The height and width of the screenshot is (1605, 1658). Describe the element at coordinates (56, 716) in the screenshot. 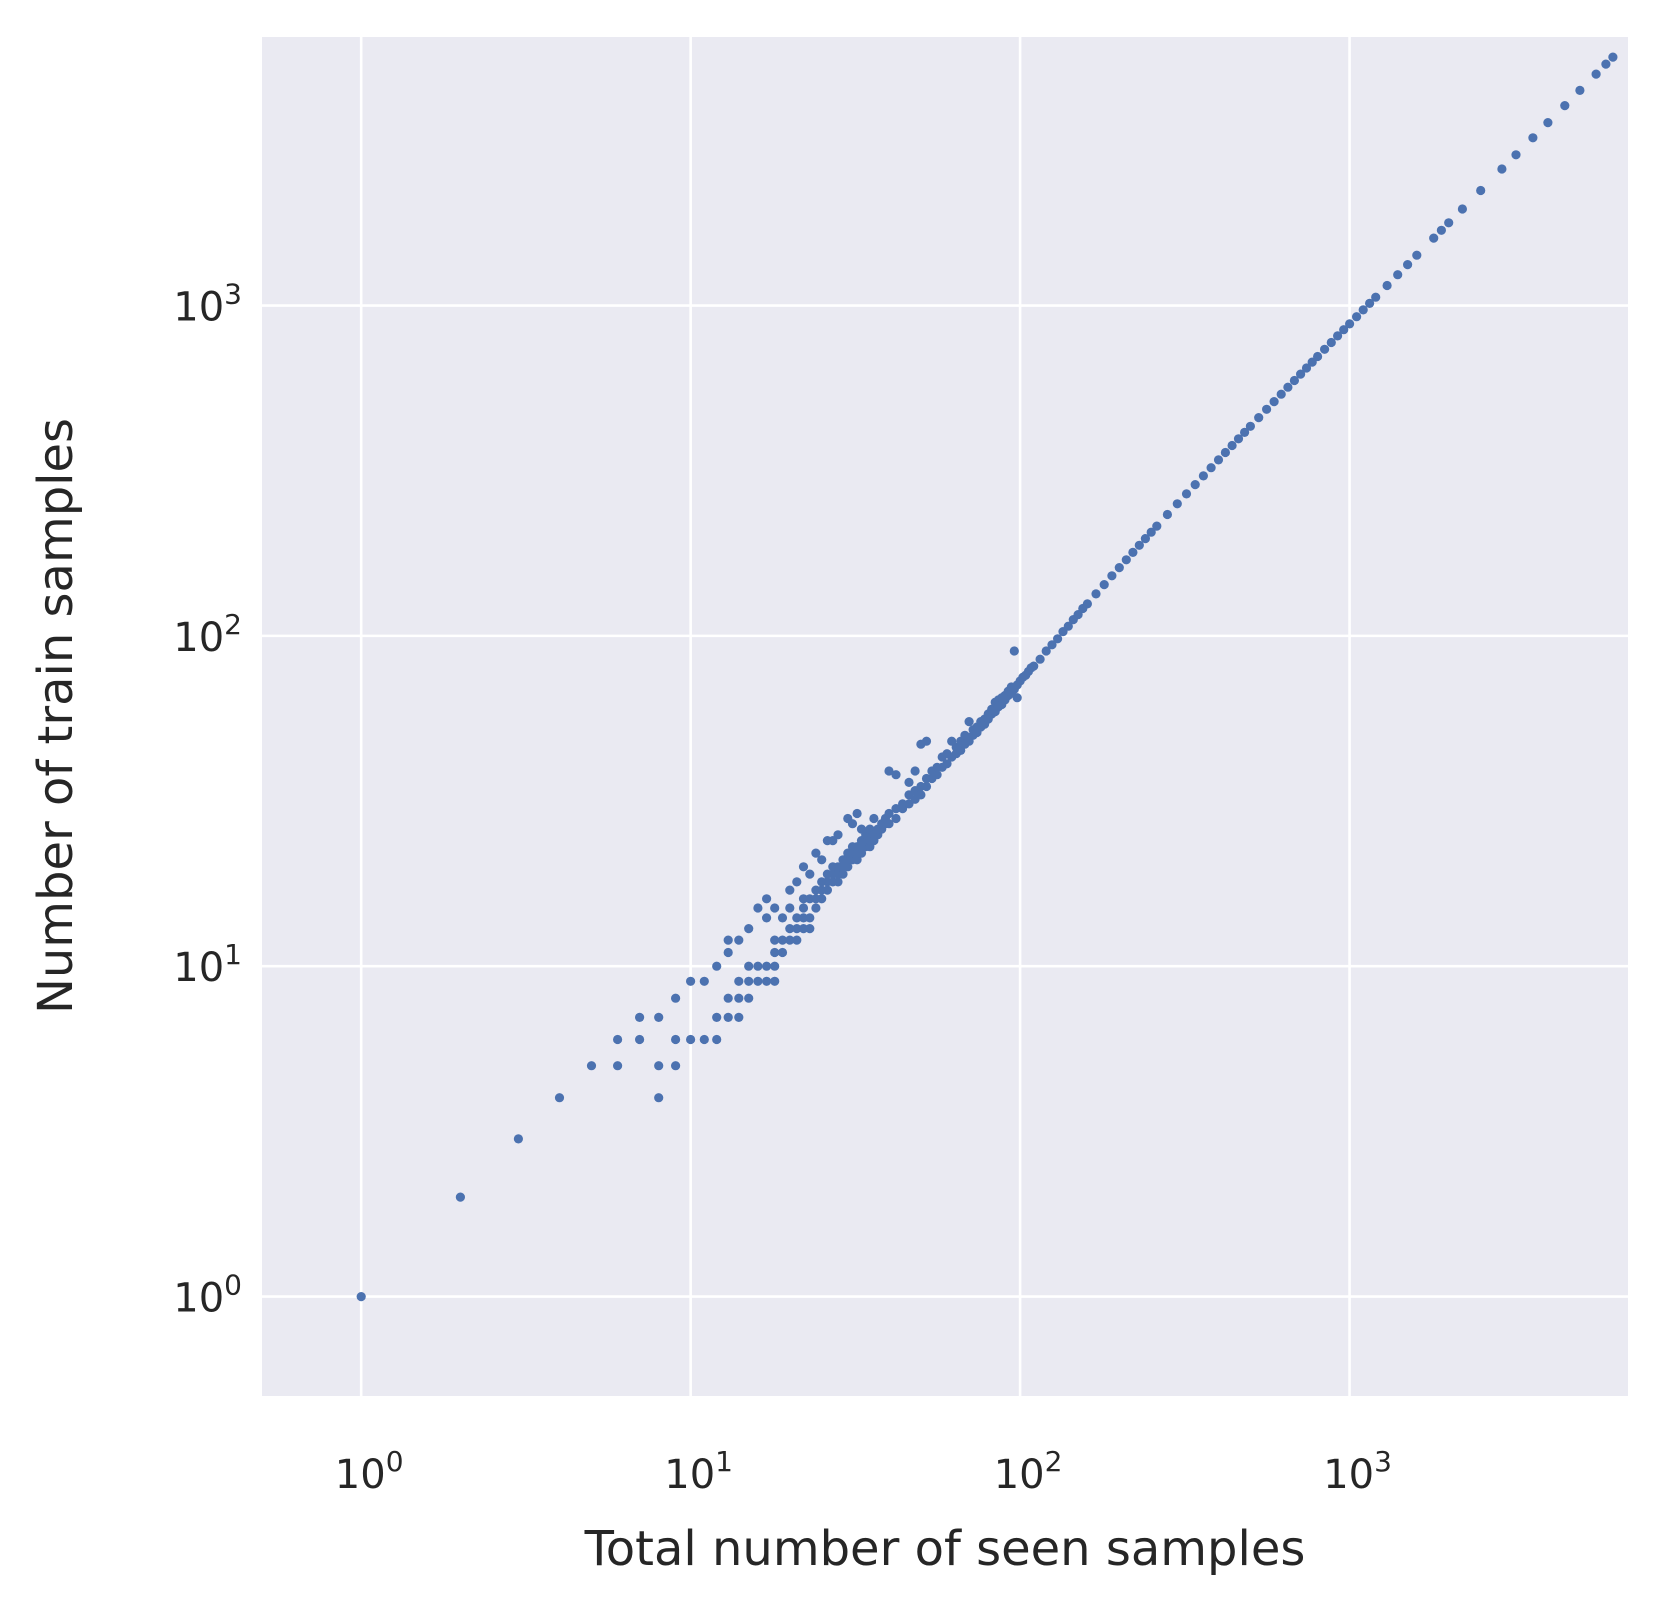

I see `y-axis-label: Number of train samples` at that location.